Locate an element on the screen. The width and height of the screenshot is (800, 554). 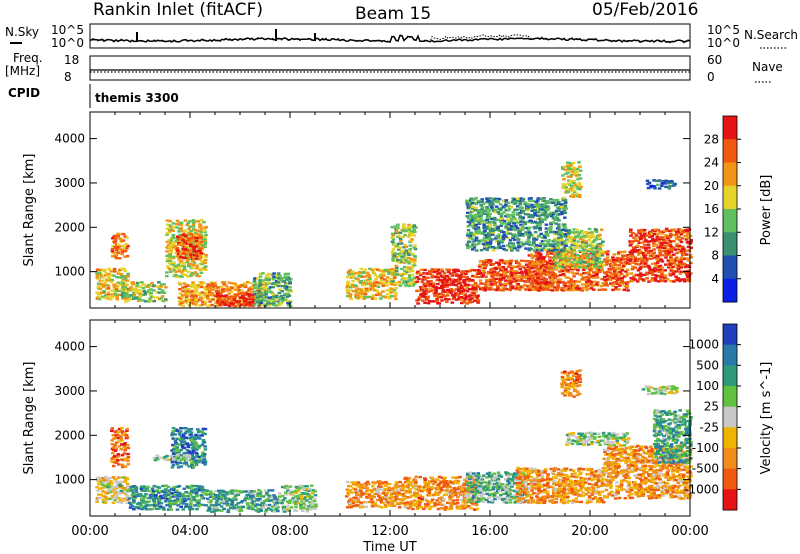
power-colorbar-segment is located at coordinates (730, 151).